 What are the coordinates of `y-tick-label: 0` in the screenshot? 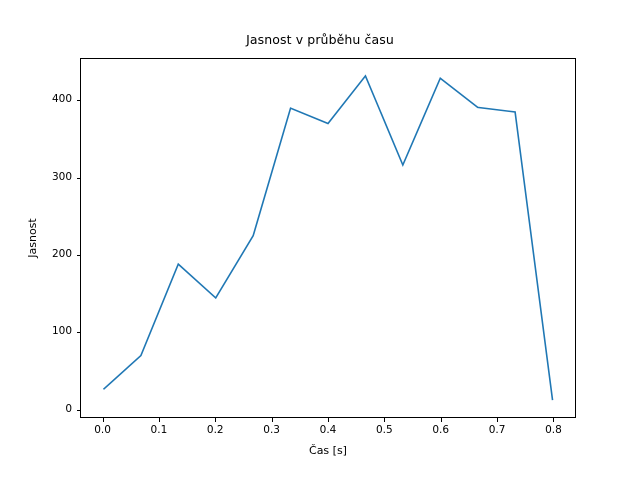 It's located at (68, 408).